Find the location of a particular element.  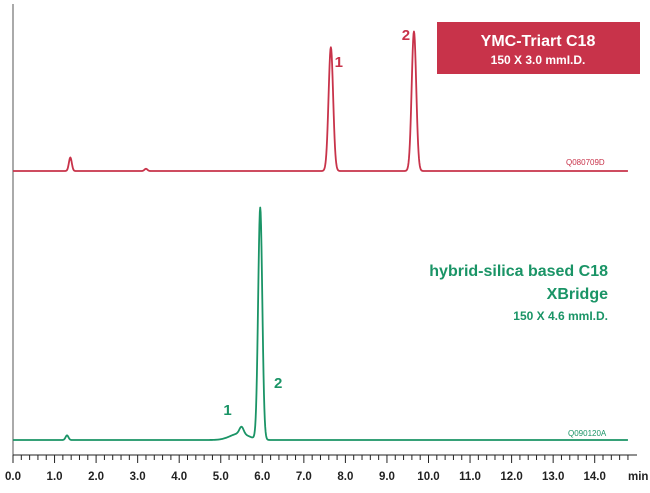

x-tick-label: 8.0 is located at coordinates (345, 477).